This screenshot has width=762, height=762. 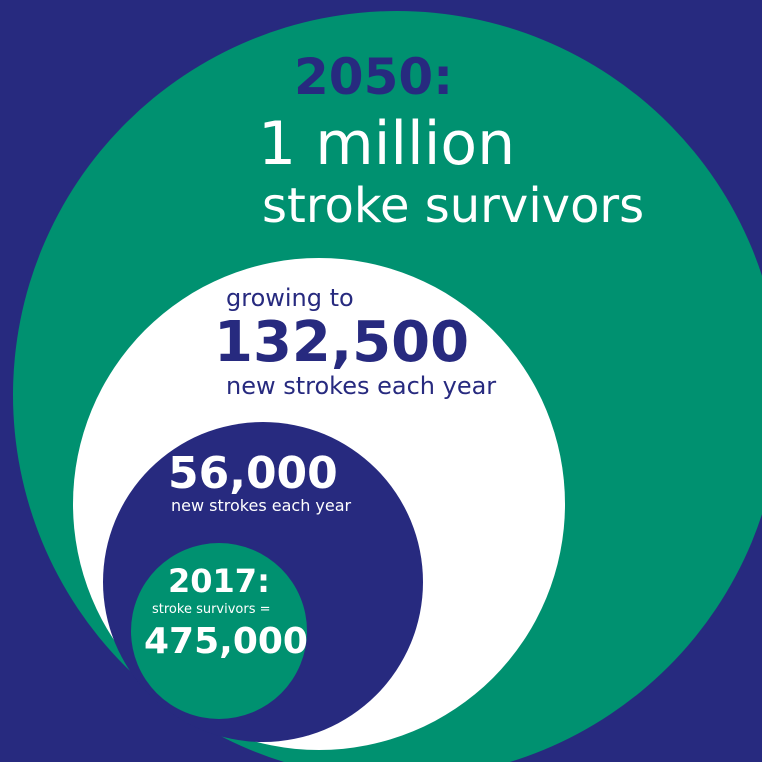 I want to click on inner-green-circle, so click(x=219, y=631).